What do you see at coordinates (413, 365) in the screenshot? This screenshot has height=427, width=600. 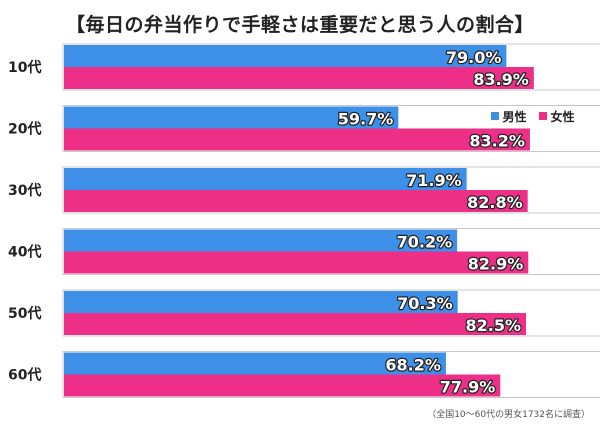 I see `data-label-male: 68.2%` at bounding box center [413, 365].